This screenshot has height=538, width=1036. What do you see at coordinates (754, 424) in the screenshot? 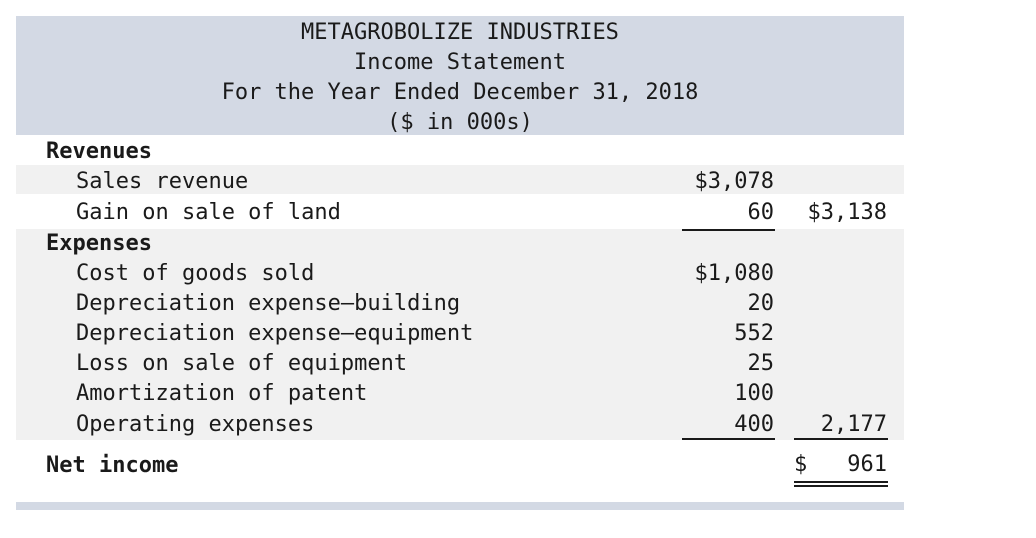
I see `expense-item-amount: 400` at bounding box center [754, 424].